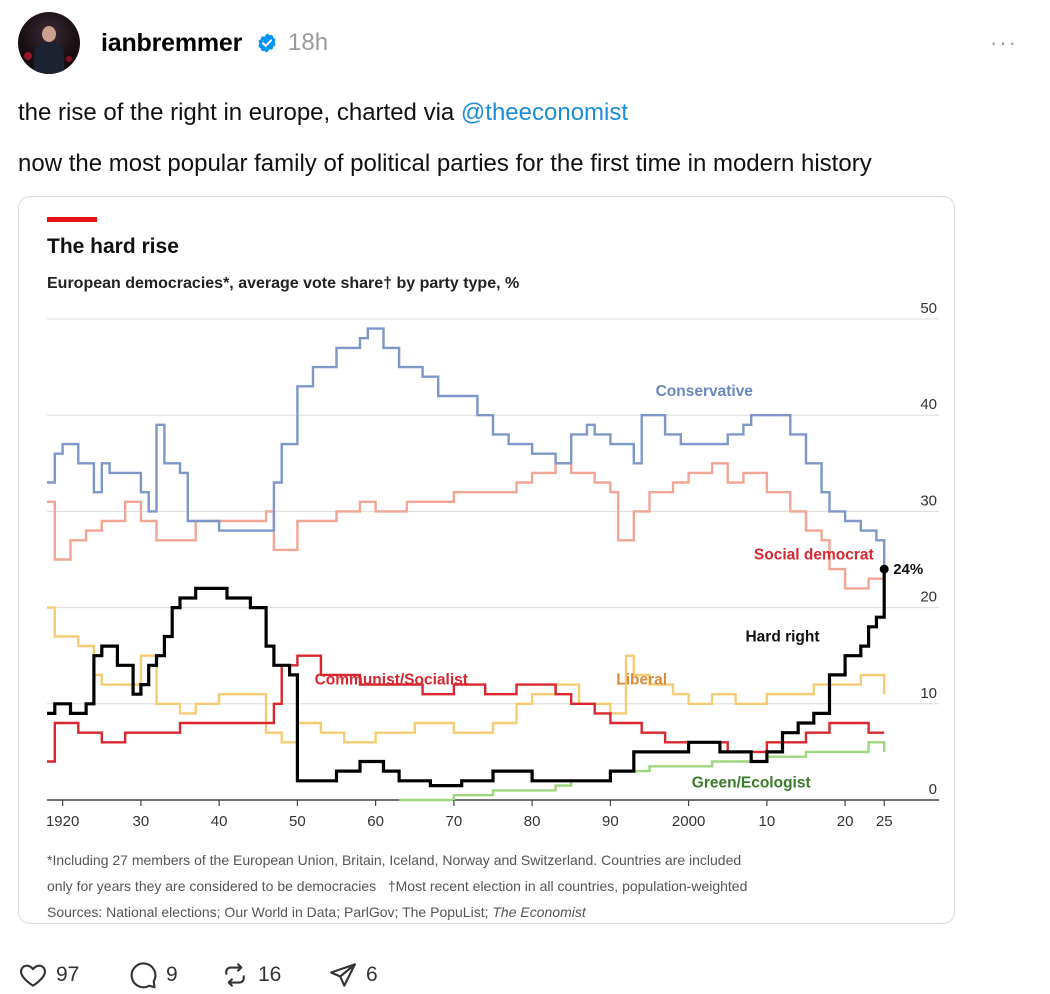 Image resolution: width=1050 pixels, height=994 pixels. Describe the element at coordinates (62, 821) in the screenshot. I see `x-tick-label: 1920` at that location.